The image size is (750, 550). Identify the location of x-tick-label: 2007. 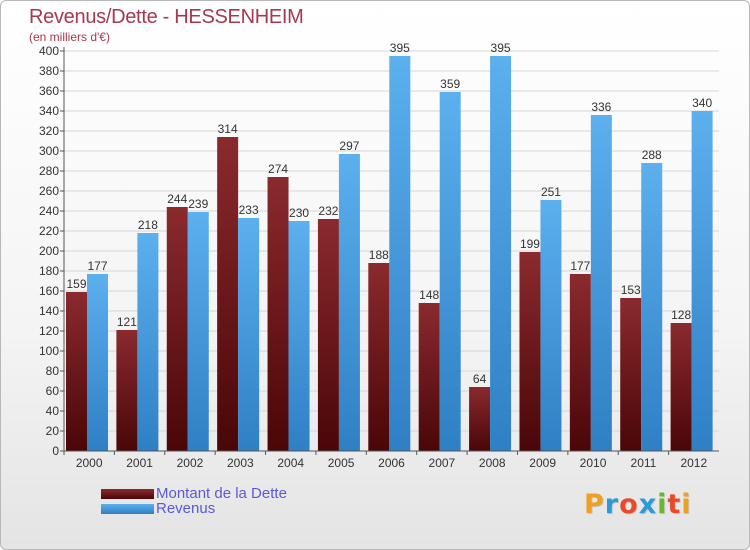
(442, 463).